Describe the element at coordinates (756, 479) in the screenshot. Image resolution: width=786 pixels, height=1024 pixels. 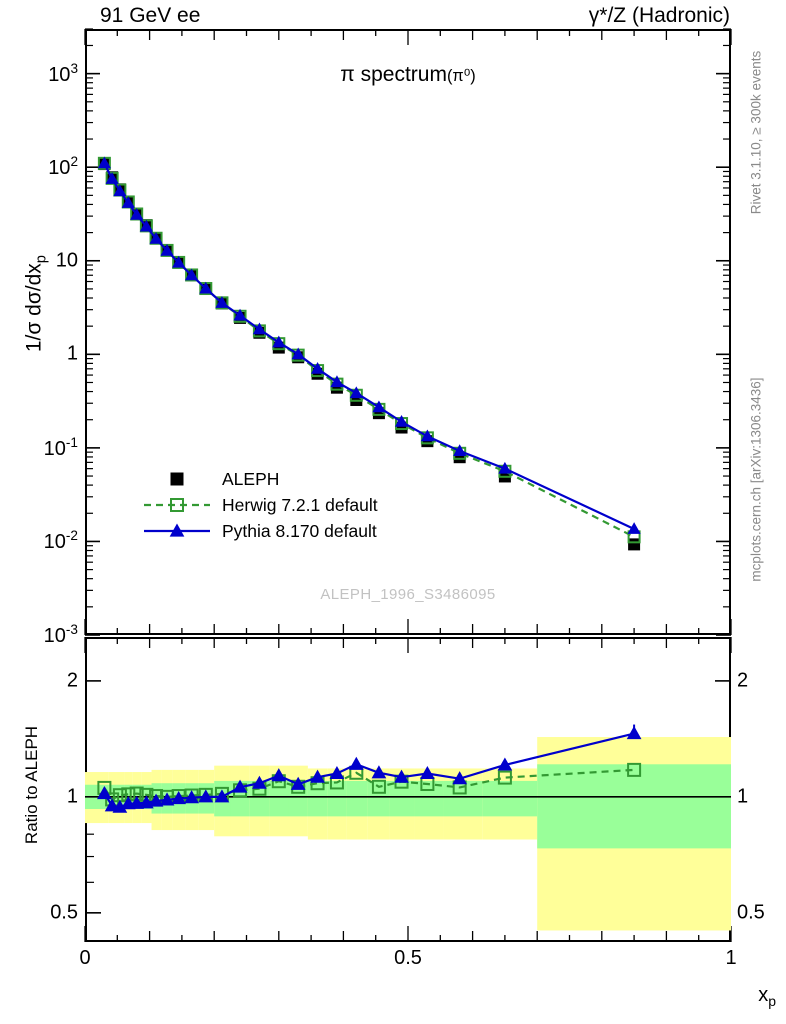
I see `mcplots-reference-label: mcplots.cern.ch [arXiv:1306.3436]` at that location.